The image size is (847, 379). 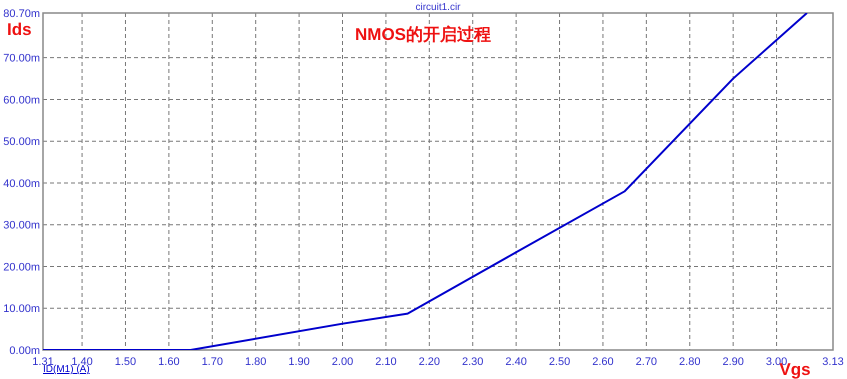 What do you see at coordinates (21, 184) in the screenshot?
I see `y-tick-label: 40.00m` at bounding box center [21, 184].